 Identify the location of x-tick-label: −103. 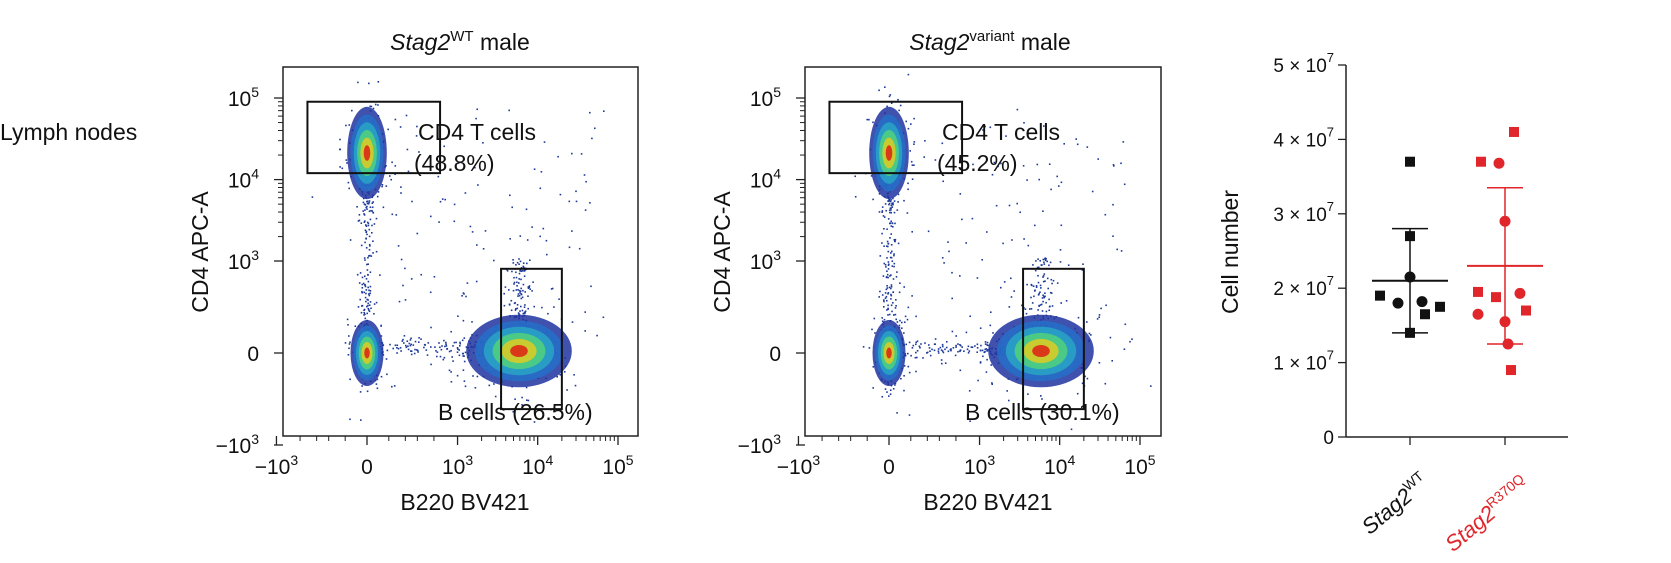
(799, 465).